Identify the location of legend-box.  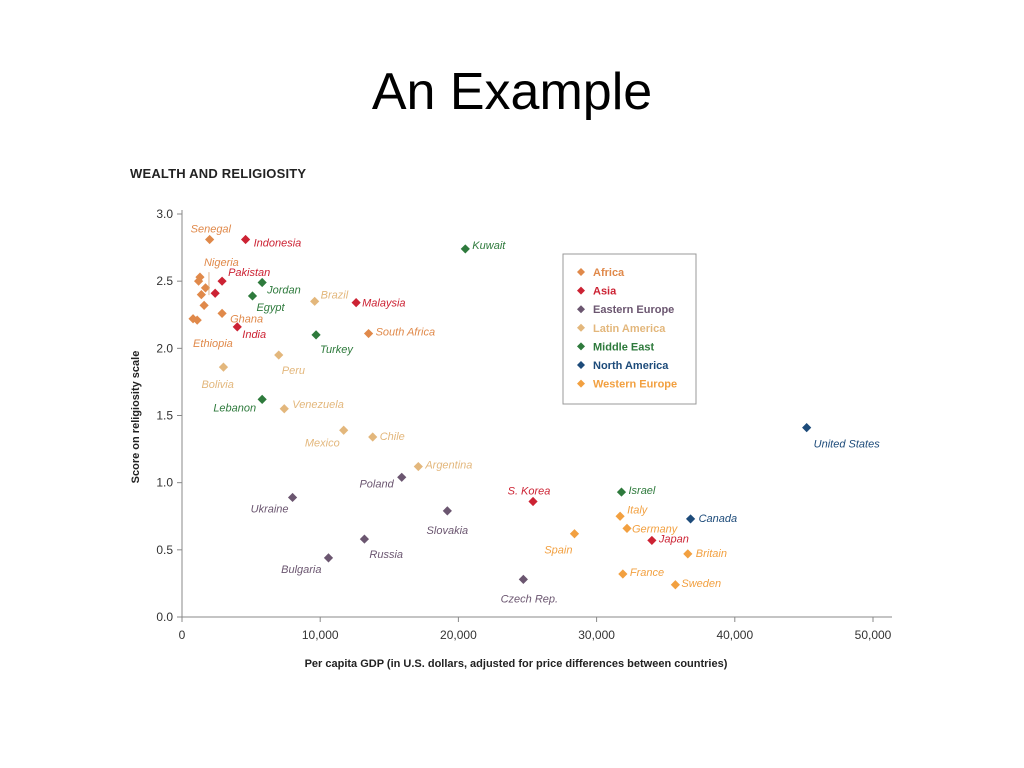
(629, 329).